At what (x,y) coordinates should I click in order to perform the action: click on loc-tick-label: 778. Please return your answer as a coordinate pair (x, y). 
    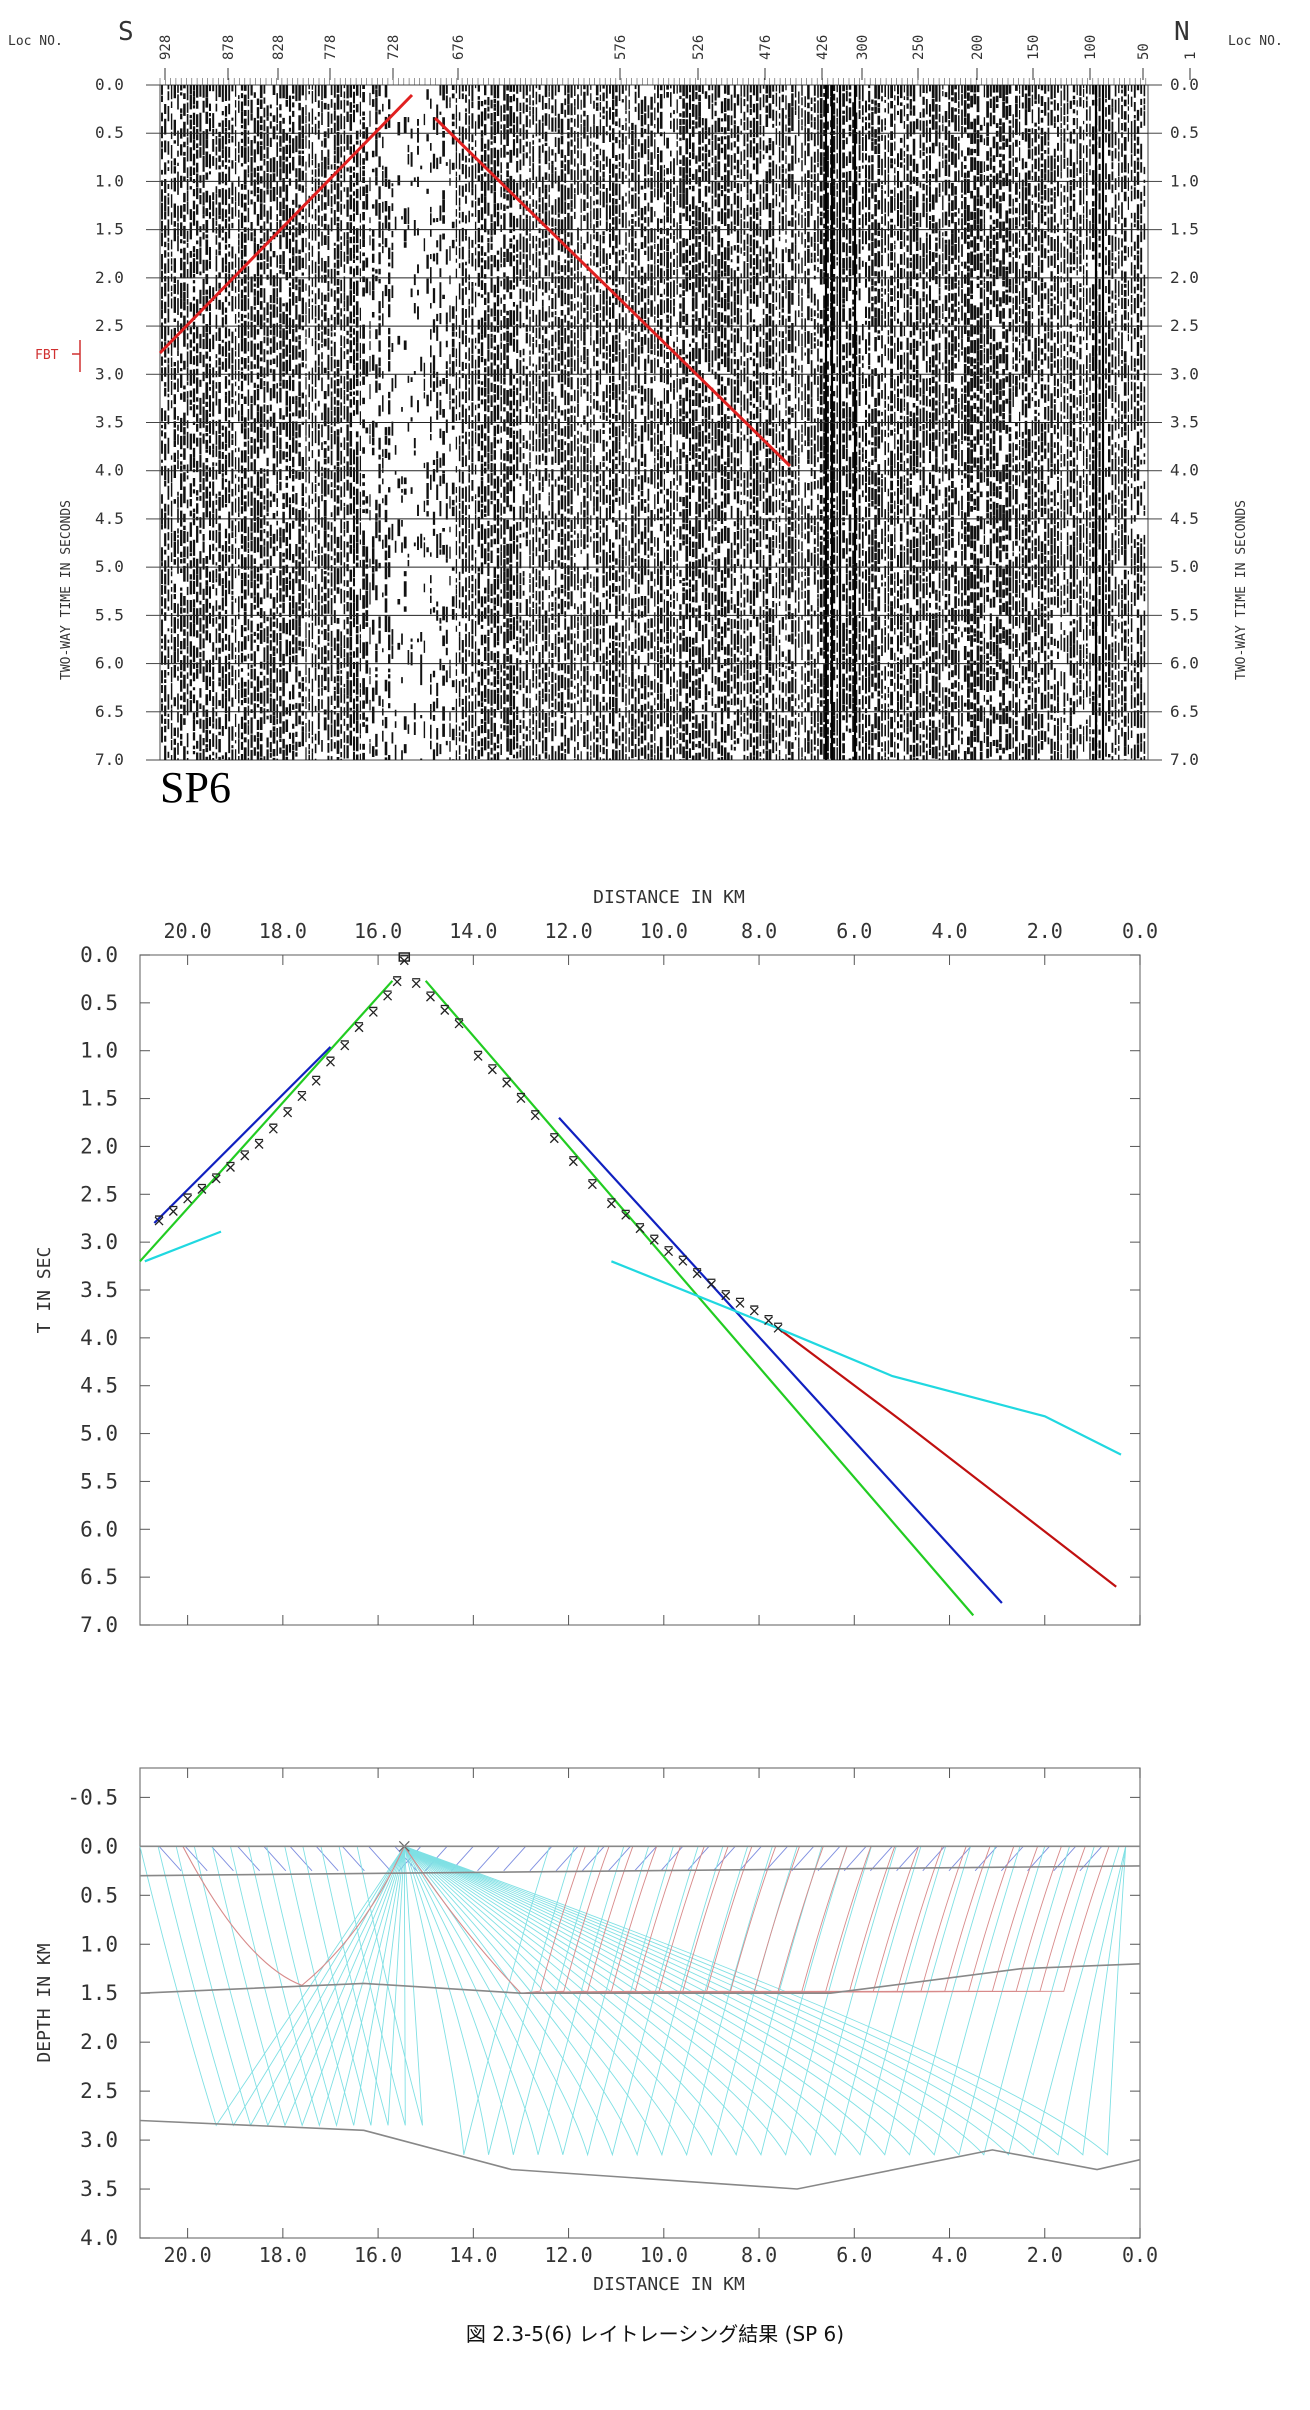
    Looking at the image, I should click on (331, 47).